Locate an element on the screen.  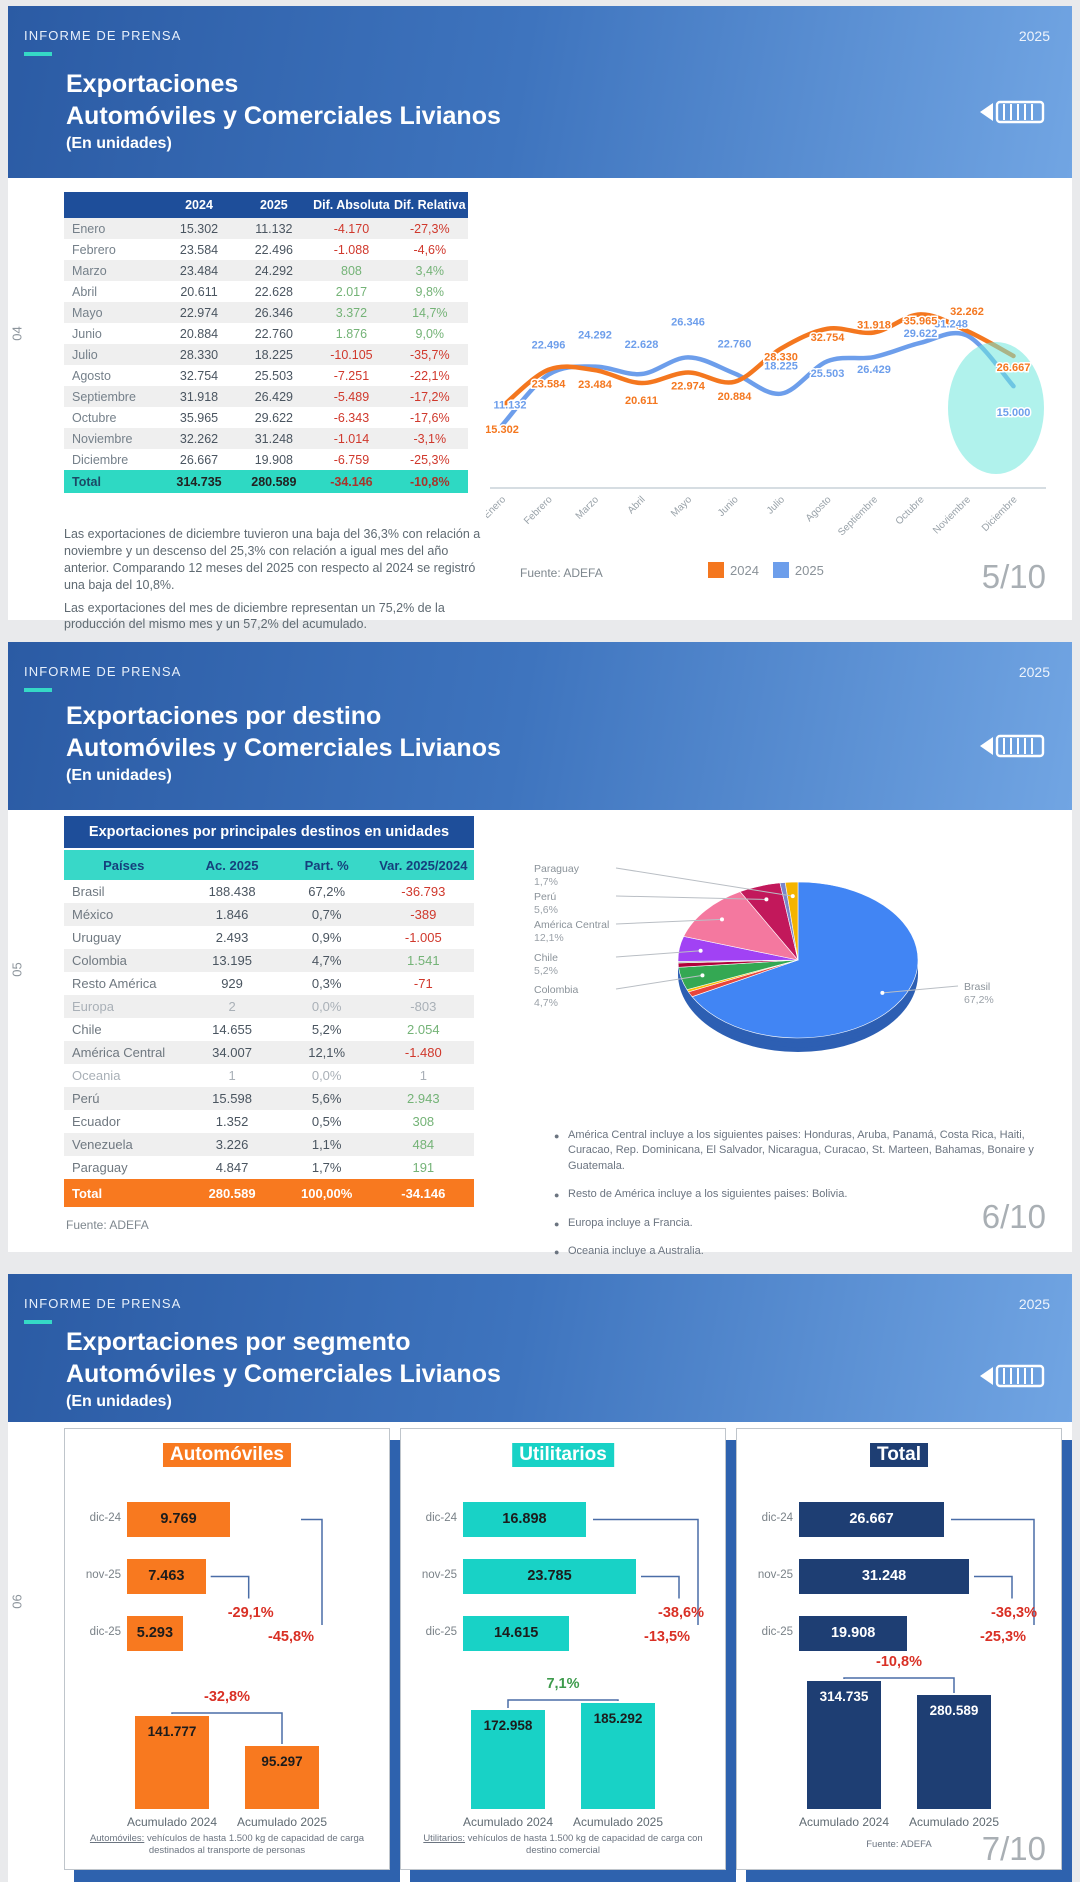
pct-vs-previous-month: -38,6% is located at coordinates (681, 1612).